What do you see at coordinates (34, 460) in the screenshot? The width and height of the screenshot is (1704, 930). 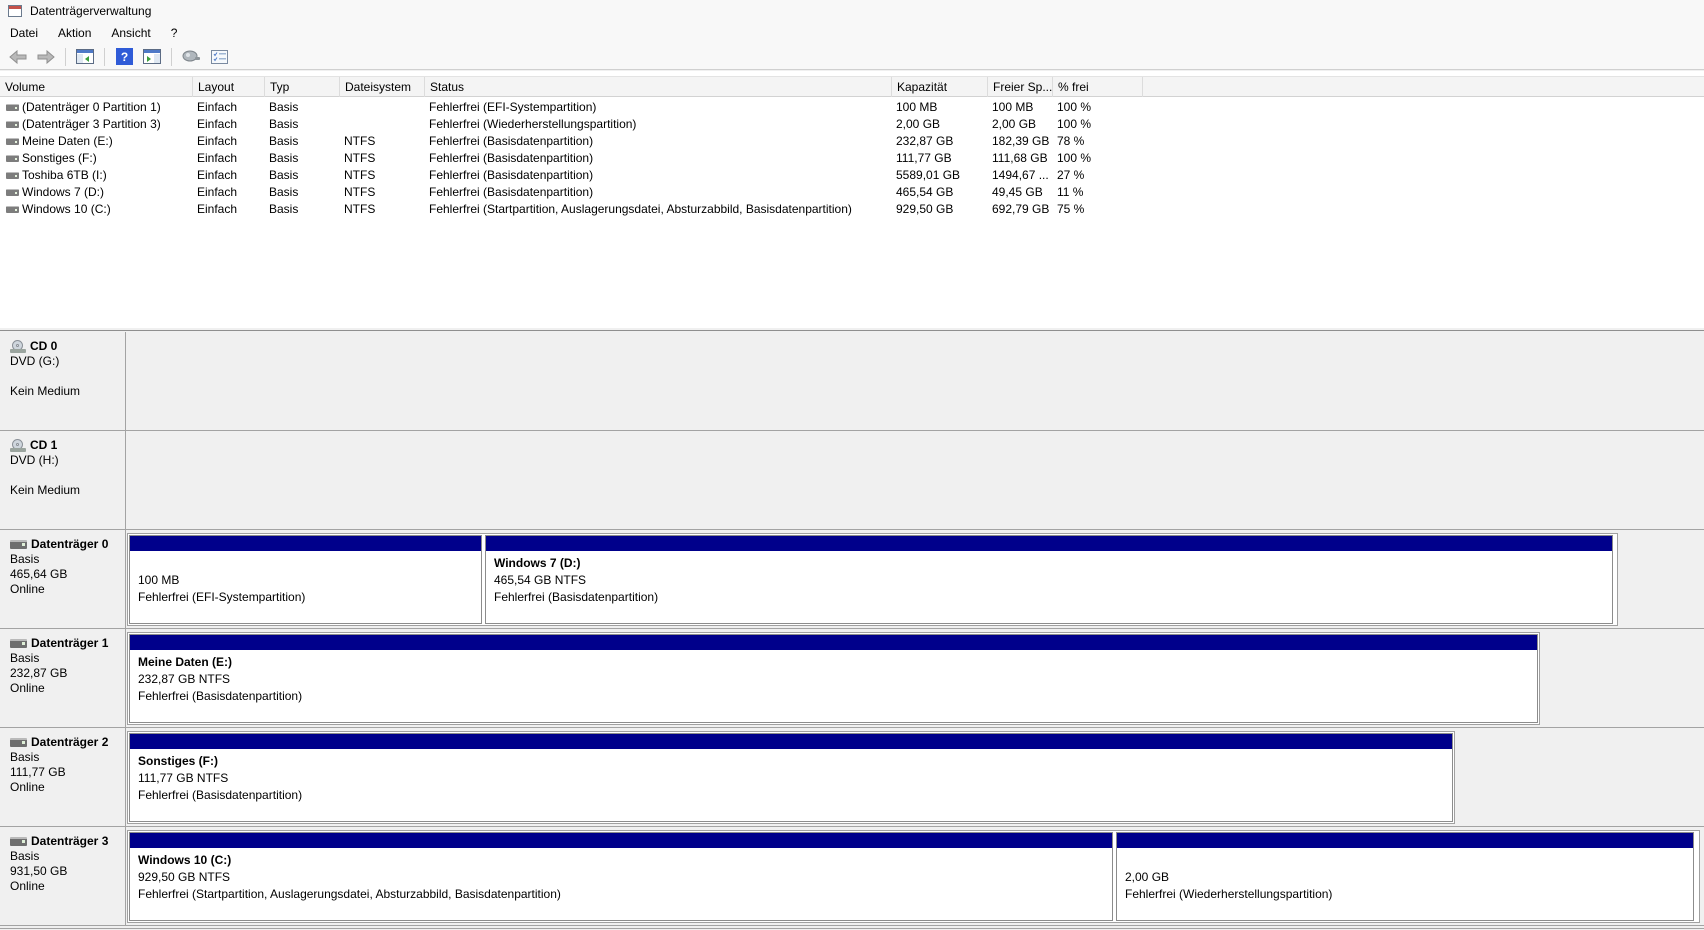 I see `cd-drive-letter: DVD (H:)` at bounding box center [34, 460].